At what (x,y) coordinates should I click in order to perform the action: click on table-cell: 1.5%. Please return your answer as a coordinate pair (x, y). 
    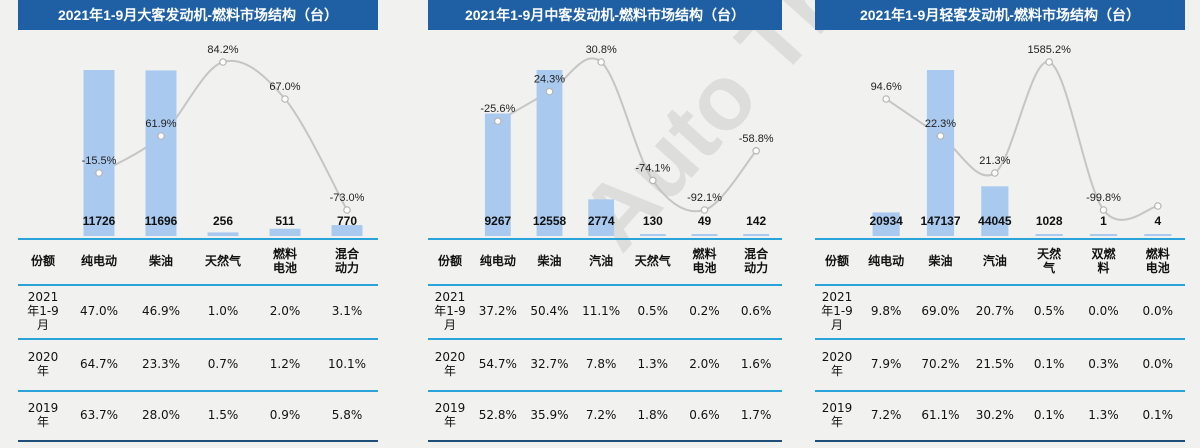
    Looking at the image, I should click on (223, 415).